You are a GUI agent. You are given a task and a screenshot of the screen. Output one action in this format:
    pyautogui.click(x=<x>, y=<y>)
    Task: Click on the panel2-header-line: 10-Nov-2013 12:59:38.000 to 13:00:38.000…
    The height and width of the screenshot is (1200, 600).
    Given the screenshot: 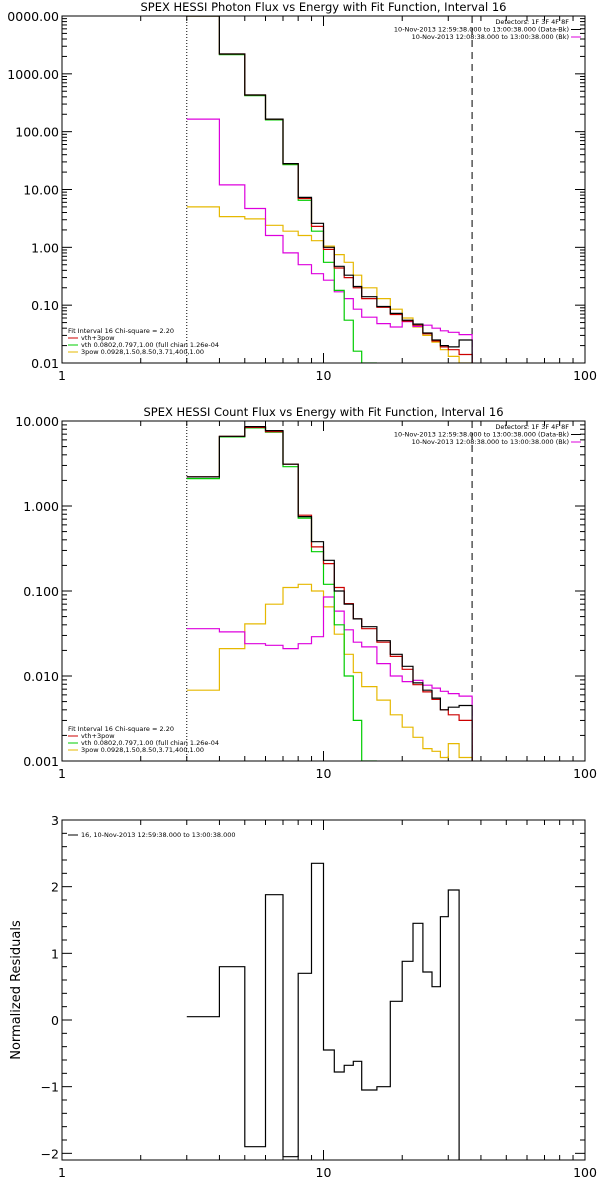 What is the action you would take?
    pyautogui.click(x=481, y=435)
    